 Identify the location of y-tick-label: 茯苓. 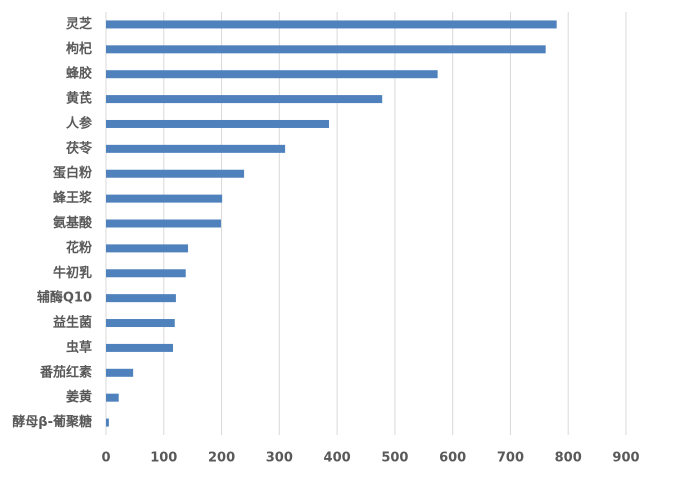
(79, 148).